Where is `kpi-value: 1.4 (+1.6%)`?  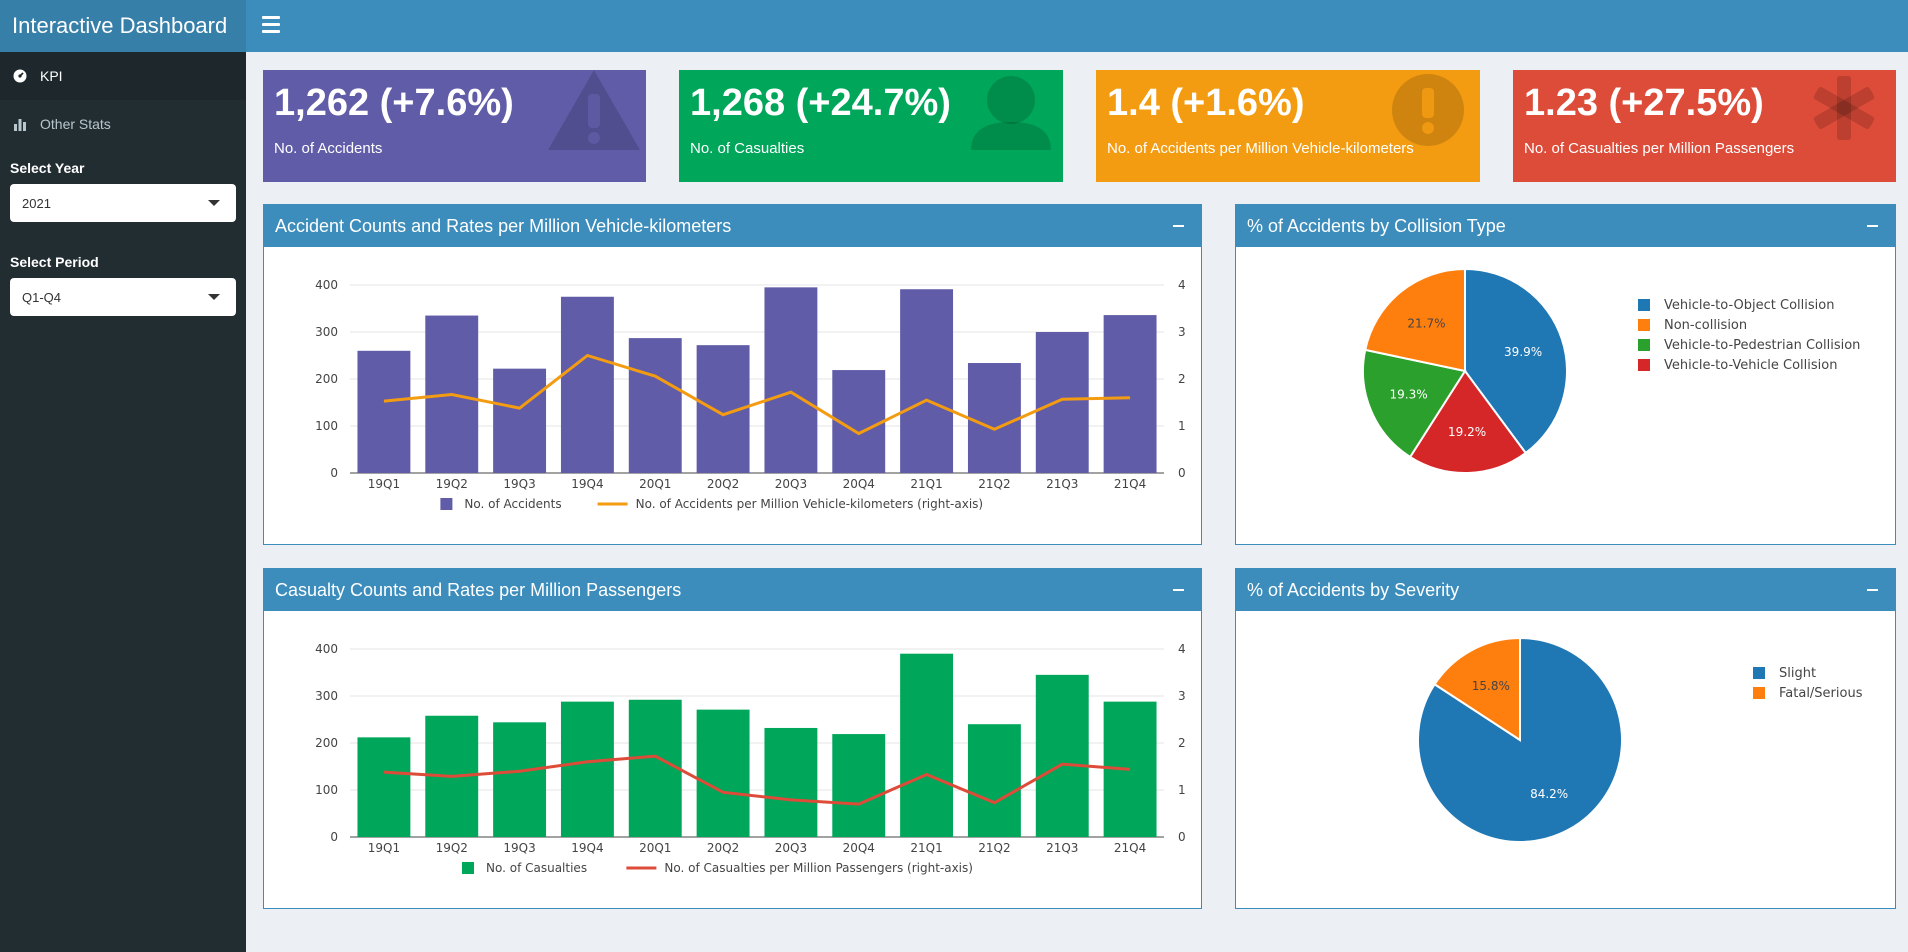 kpi-value: 1.4 (+1.6%) is located at coordinates (1206, 103).